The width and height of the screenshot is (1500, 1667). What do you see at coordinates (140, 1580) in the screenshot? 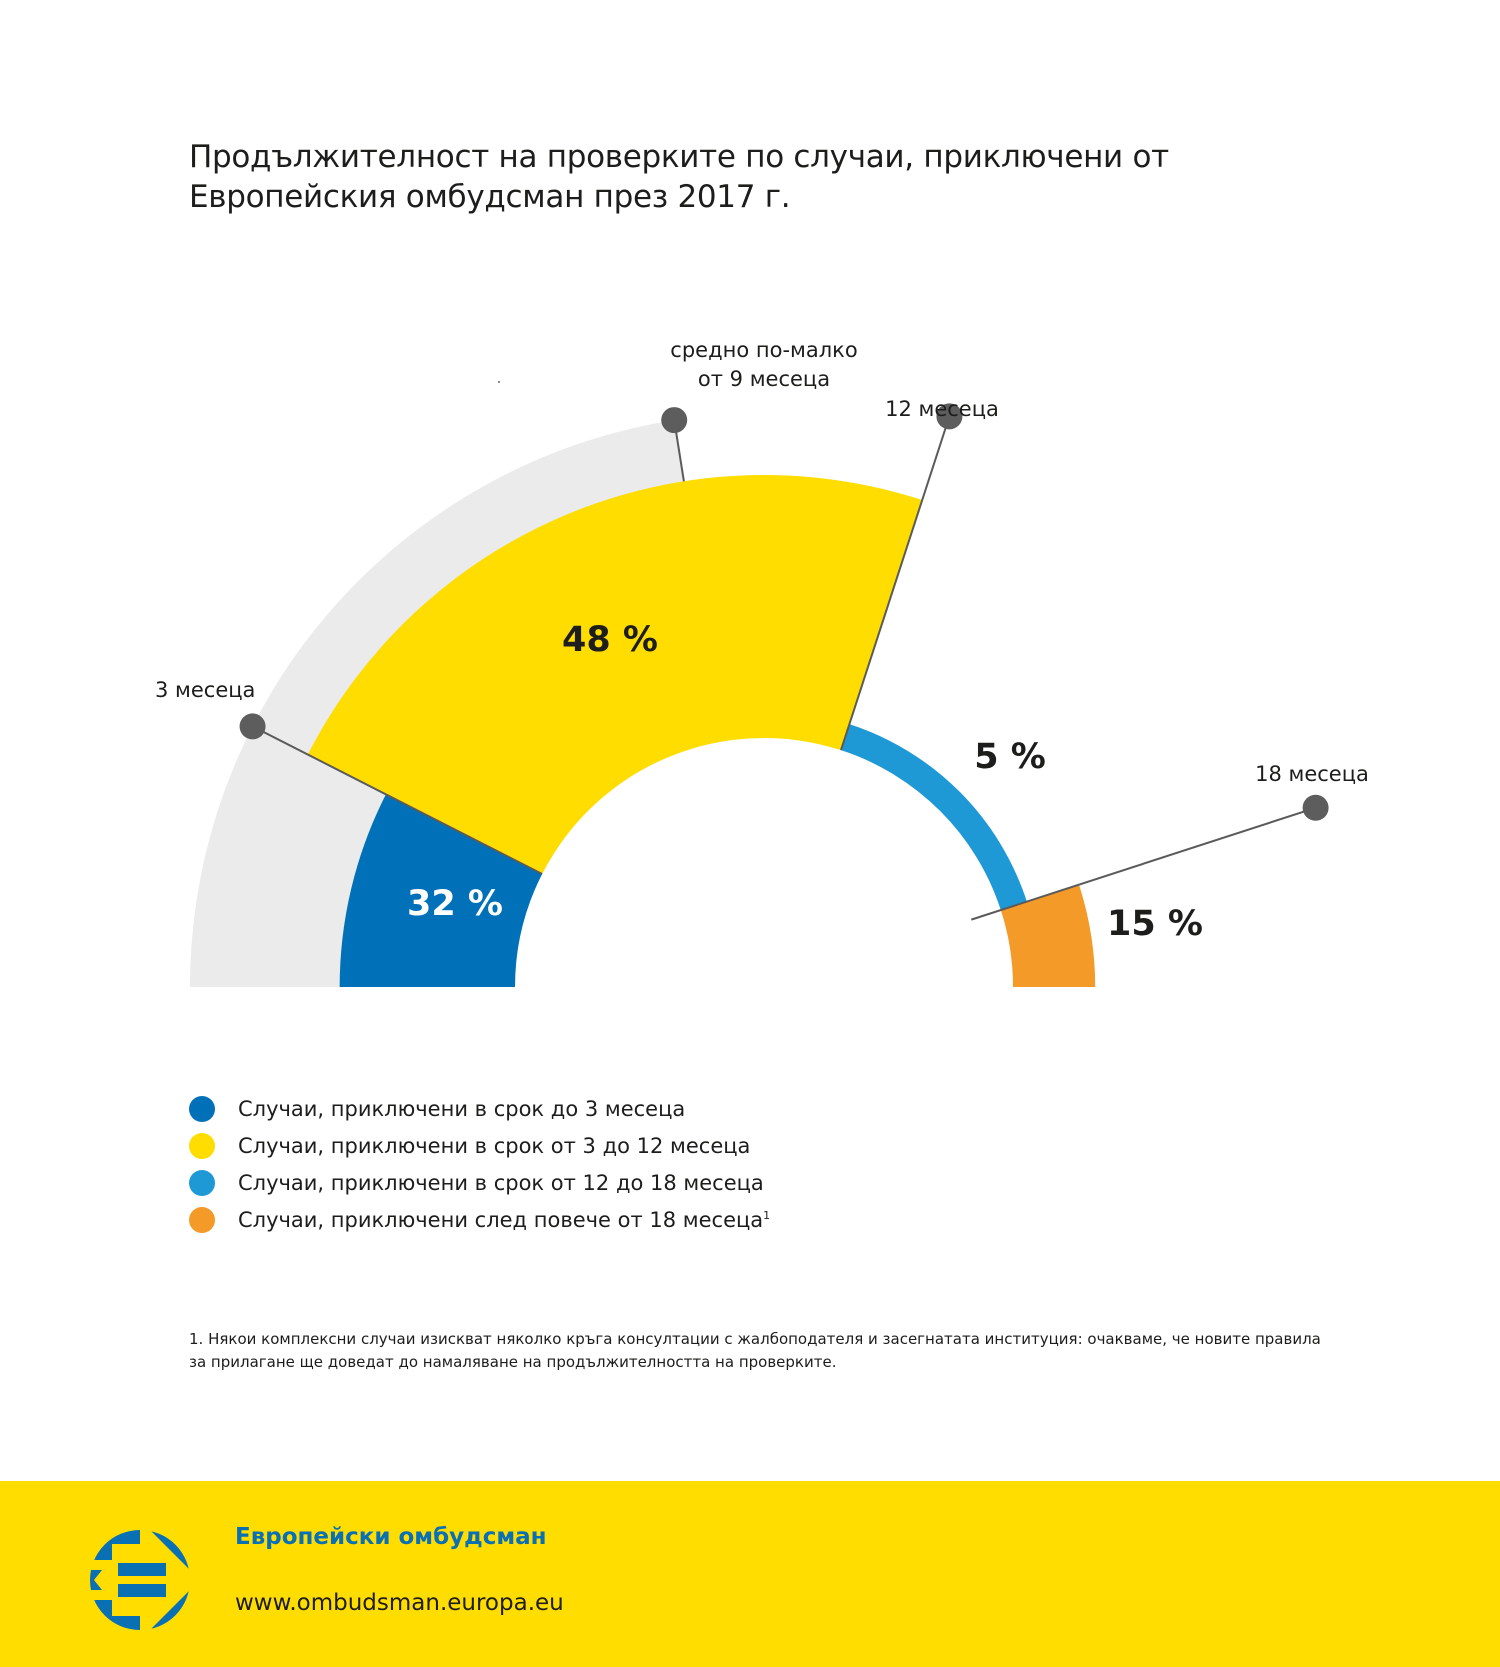
I see `european-ombudsman-logo-icon` at bounding box center [140, 1580].